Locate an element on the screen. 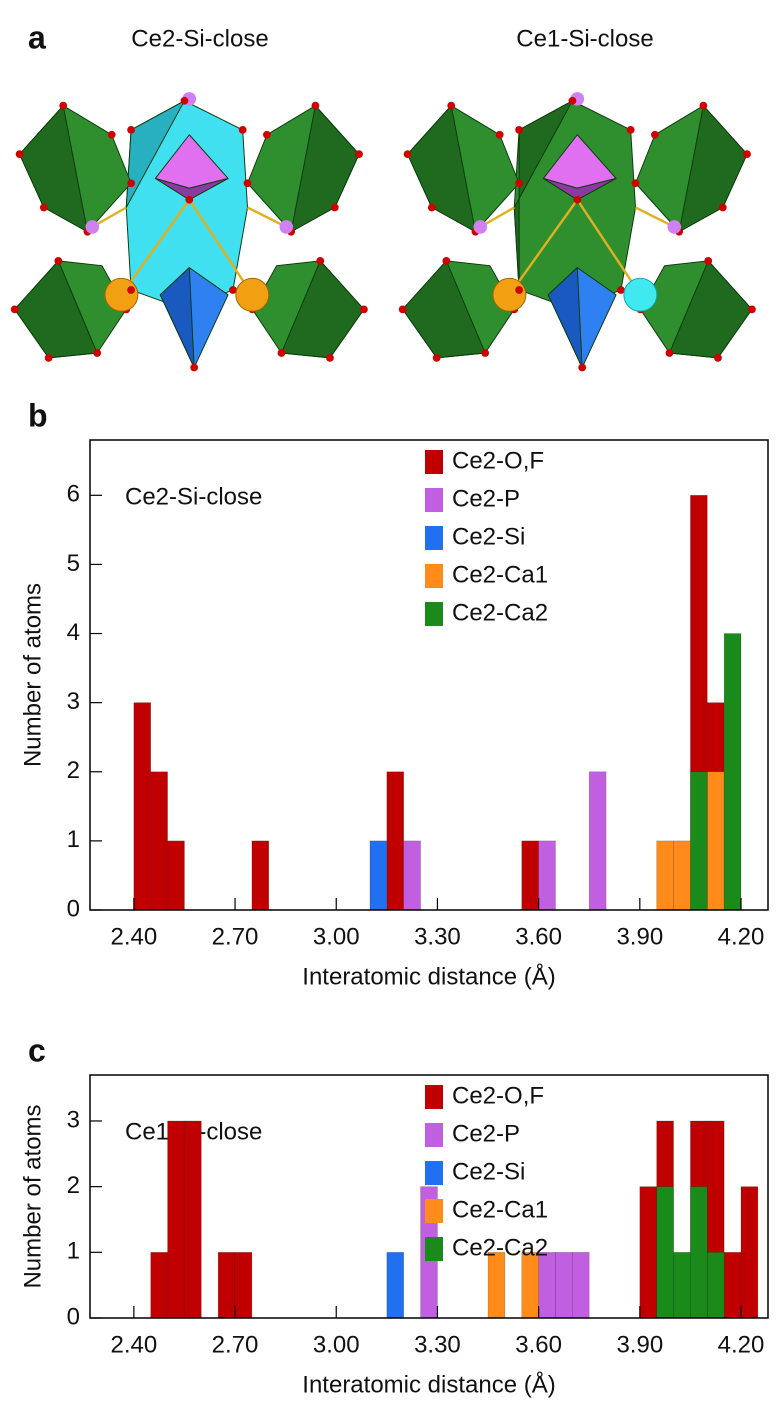 The image size is (778, 1408). structure-title: Ce2-Si-close is located at coordinates (199, 38).